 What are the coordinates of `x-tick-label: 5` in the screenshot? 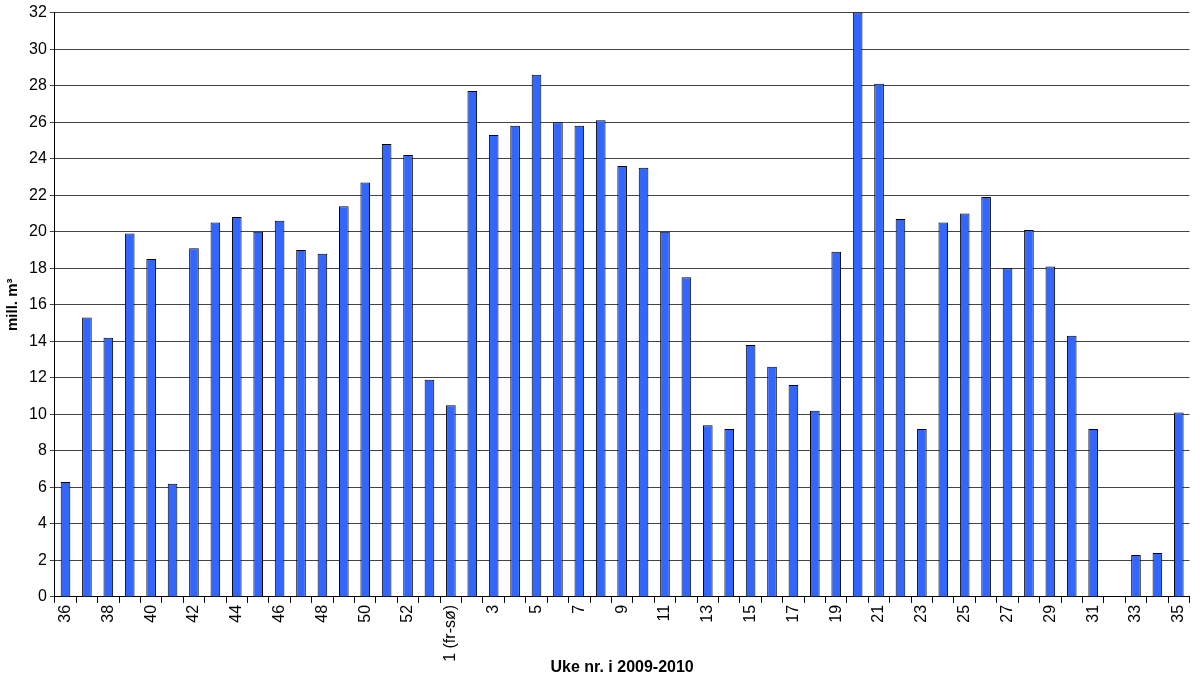 It's located at (535, 609).